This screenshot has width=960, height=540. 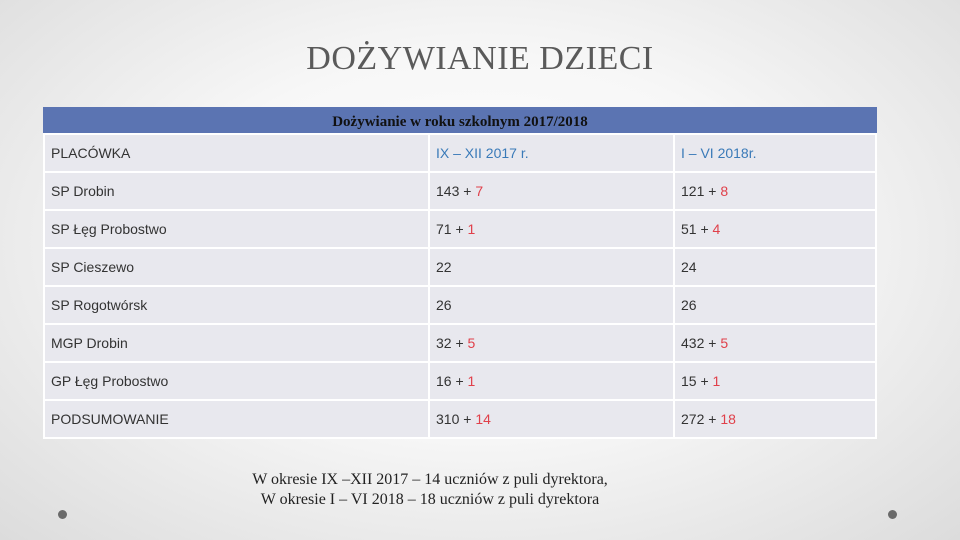 I want to click on placowka-cell: SP Drobin, so click(x=236, y=191).